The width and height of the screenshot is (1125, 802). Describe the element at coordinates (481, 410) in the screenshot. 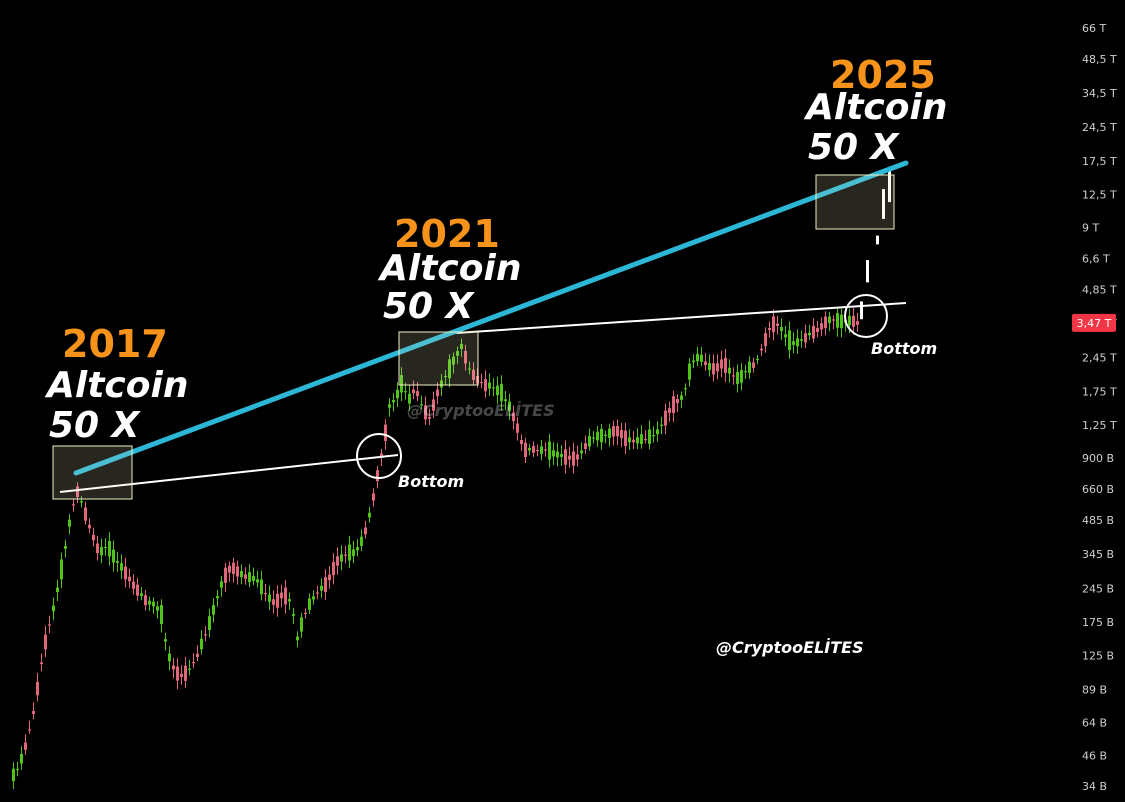

I see `watermark-faint: @CryptooELİTES` at that location.